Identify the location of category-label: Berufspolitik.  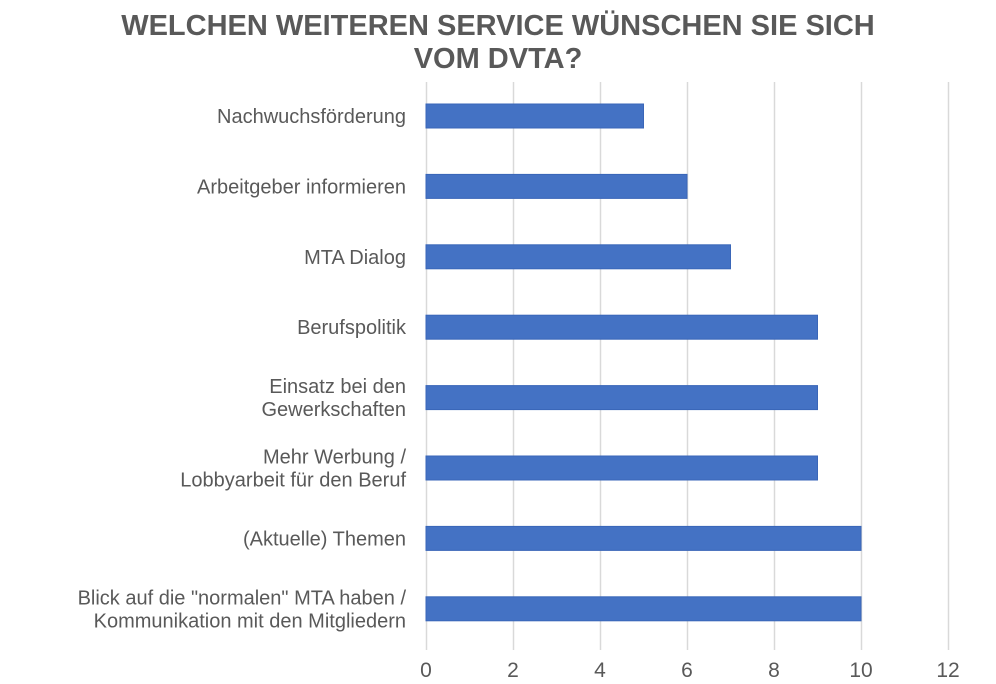
(352, 328).